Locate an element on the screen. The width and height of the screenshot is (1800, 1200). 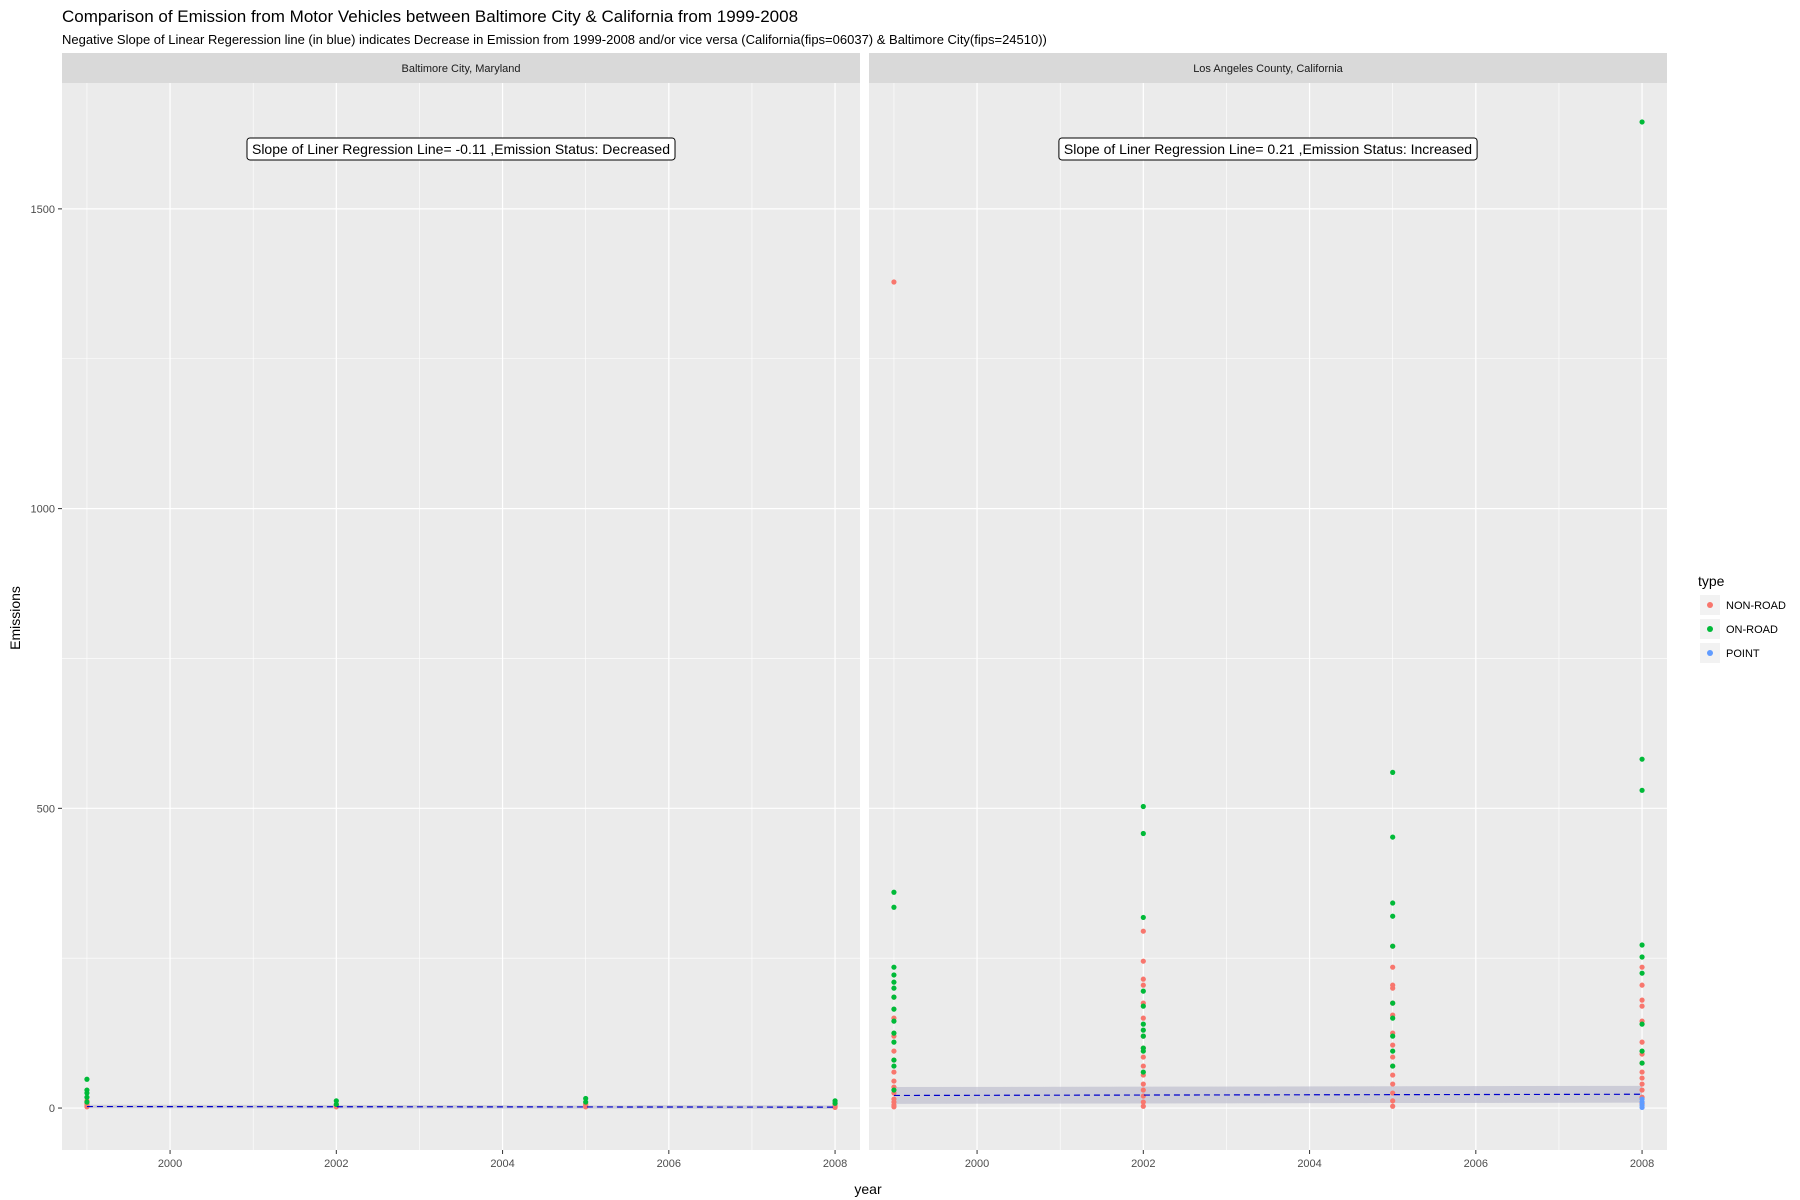
x-tick-label: 2004 is located at coordinates (1309, 1164).